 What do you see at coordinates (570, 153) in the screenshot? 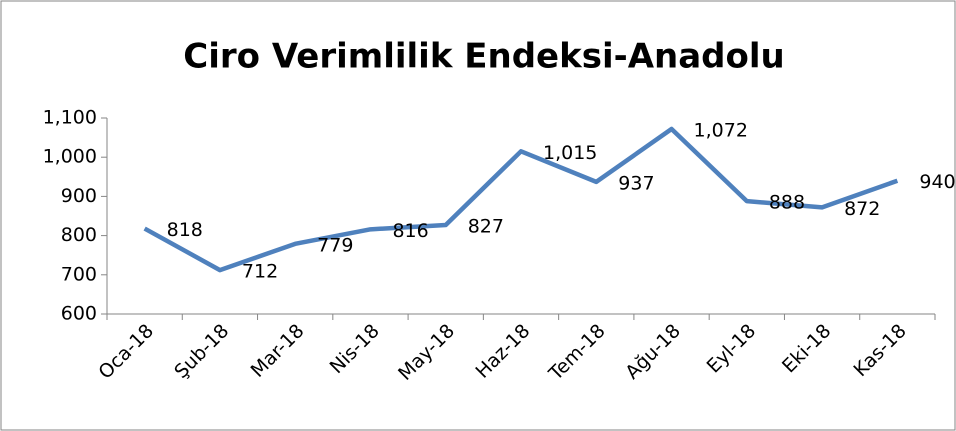
I see `data-label: 1,015` at bounding box center [570, 153].